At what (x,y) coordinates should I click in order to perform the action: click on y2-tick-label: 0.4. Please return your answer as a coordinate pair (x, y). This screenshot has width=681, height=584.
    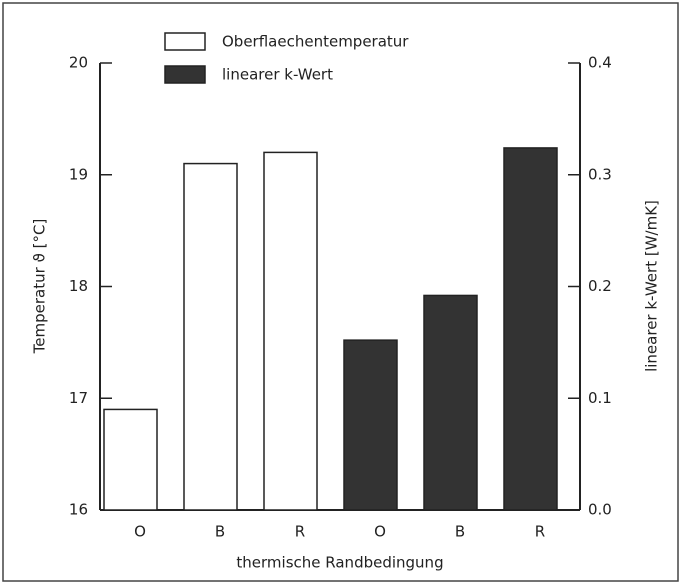
    Looking at the image, I should click on (600, 63).